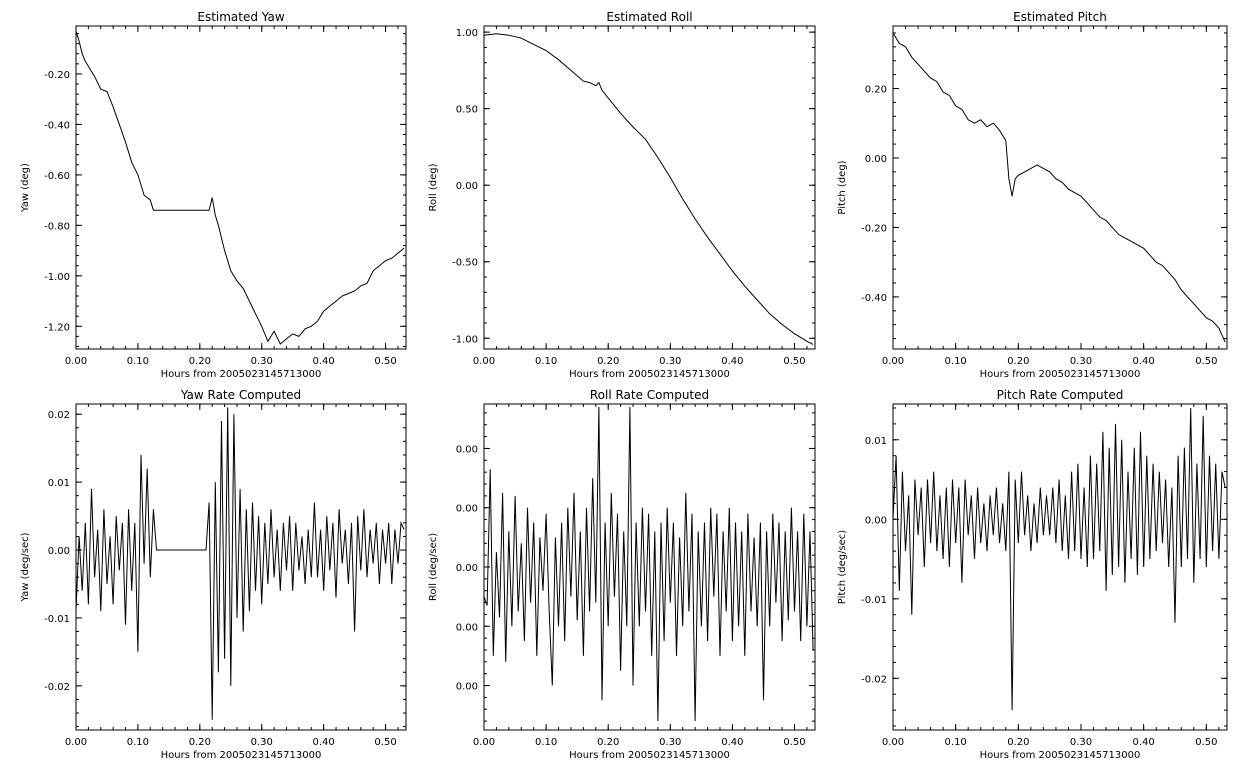  What do you see at coordinates (467, 110) in the screenshot?
I see `y-tick-label: 0.50` at bounding box center [467, 110].